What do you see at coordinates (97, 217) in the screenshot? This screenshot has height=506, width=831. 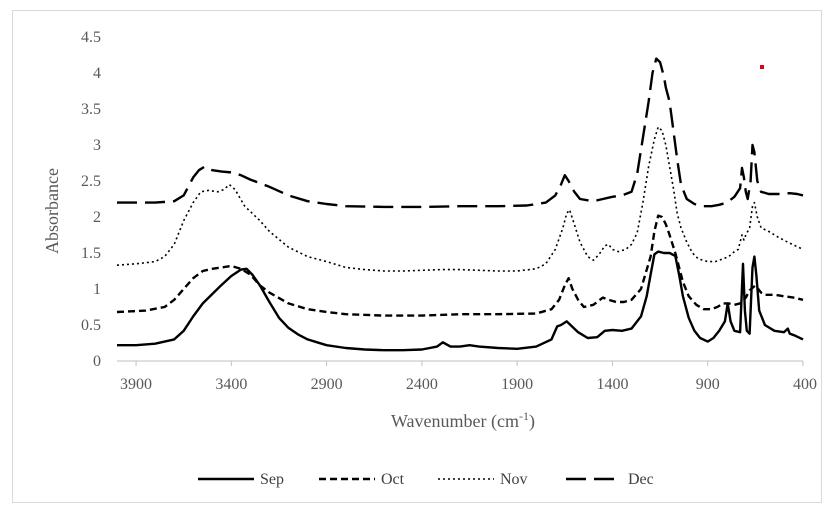 I see `y-tick-label: 2` at bounding box center [97, 217].